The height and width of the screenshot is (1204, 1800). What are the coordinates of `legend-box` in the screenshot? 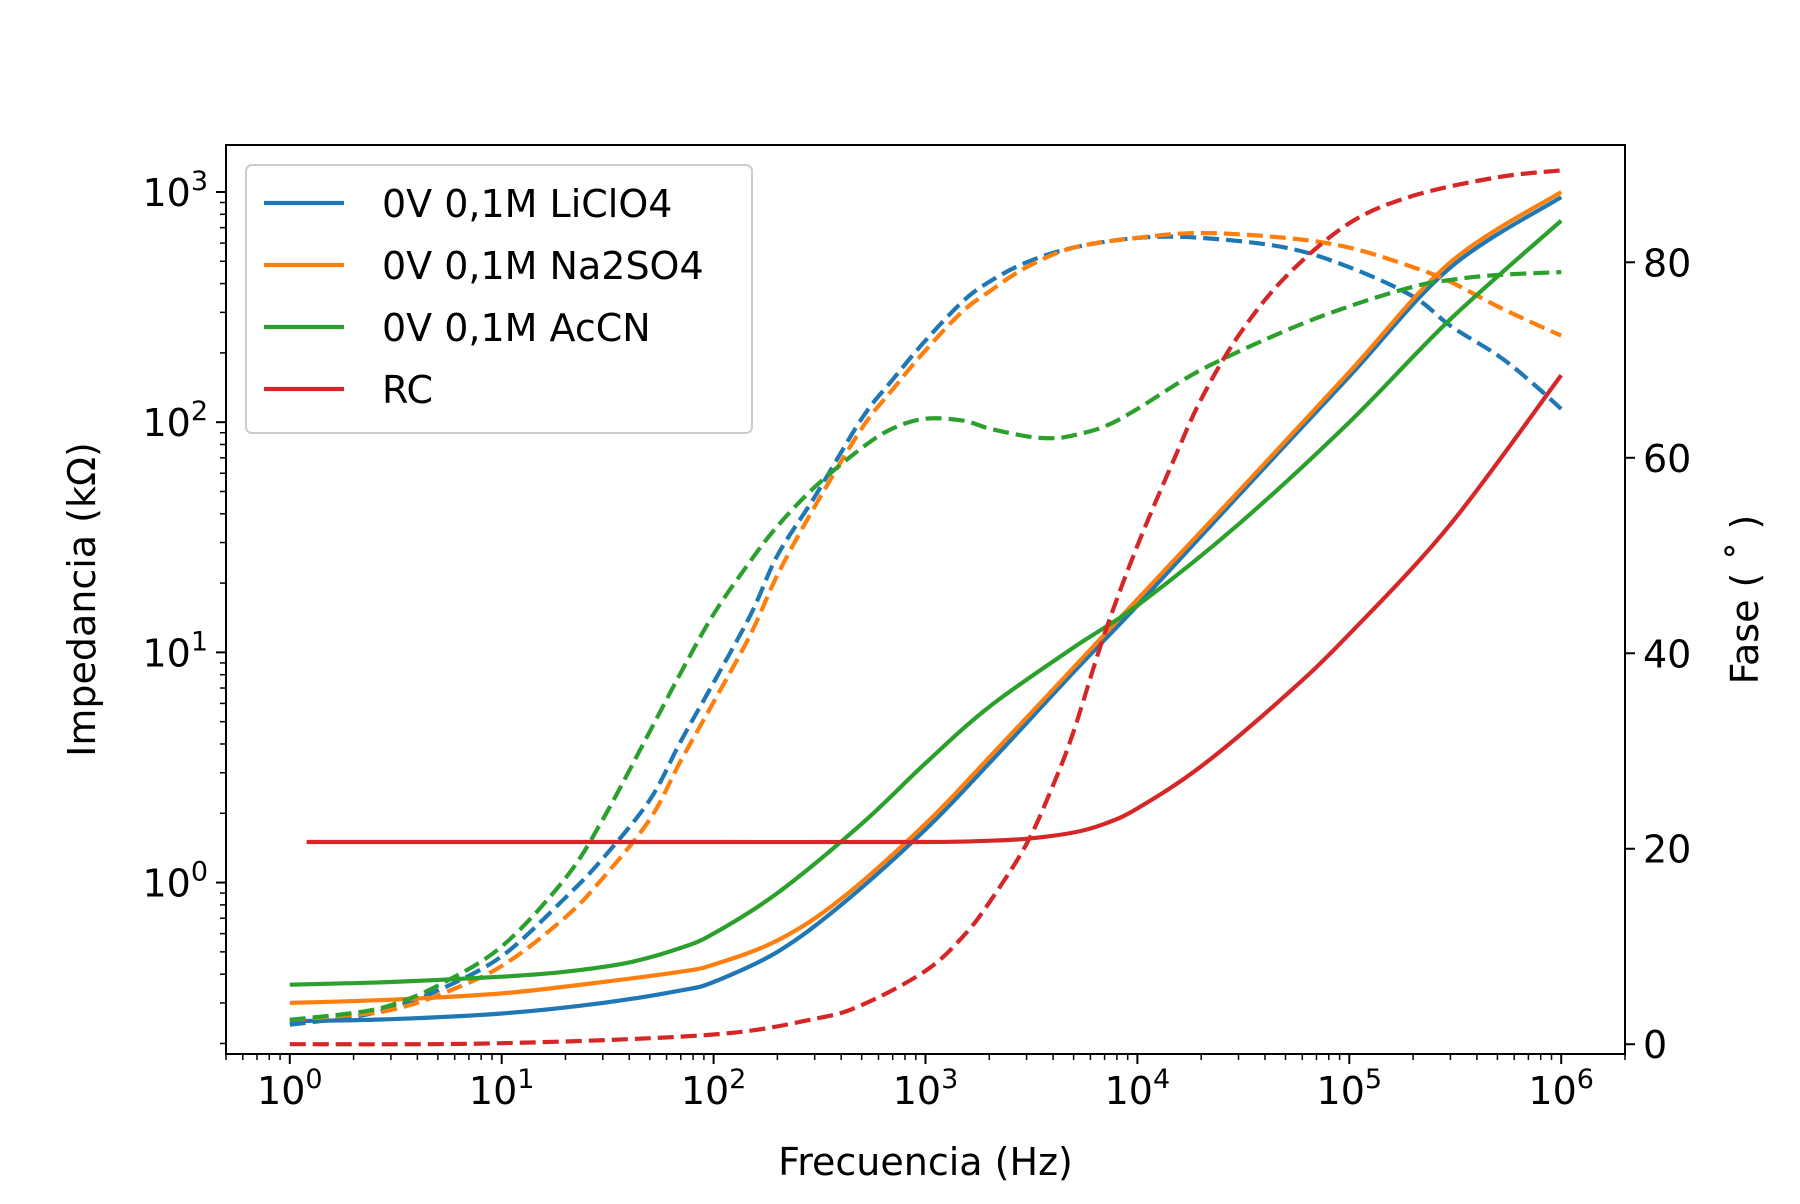 It's located at (499, 299).